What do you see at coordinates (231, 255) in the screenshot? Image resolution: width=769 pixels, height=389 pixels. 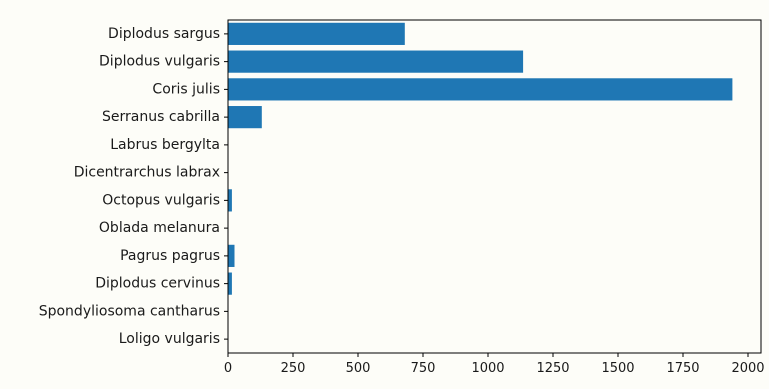 I see `bar-pagrus-pagrus` at bounding box center [231, 255].